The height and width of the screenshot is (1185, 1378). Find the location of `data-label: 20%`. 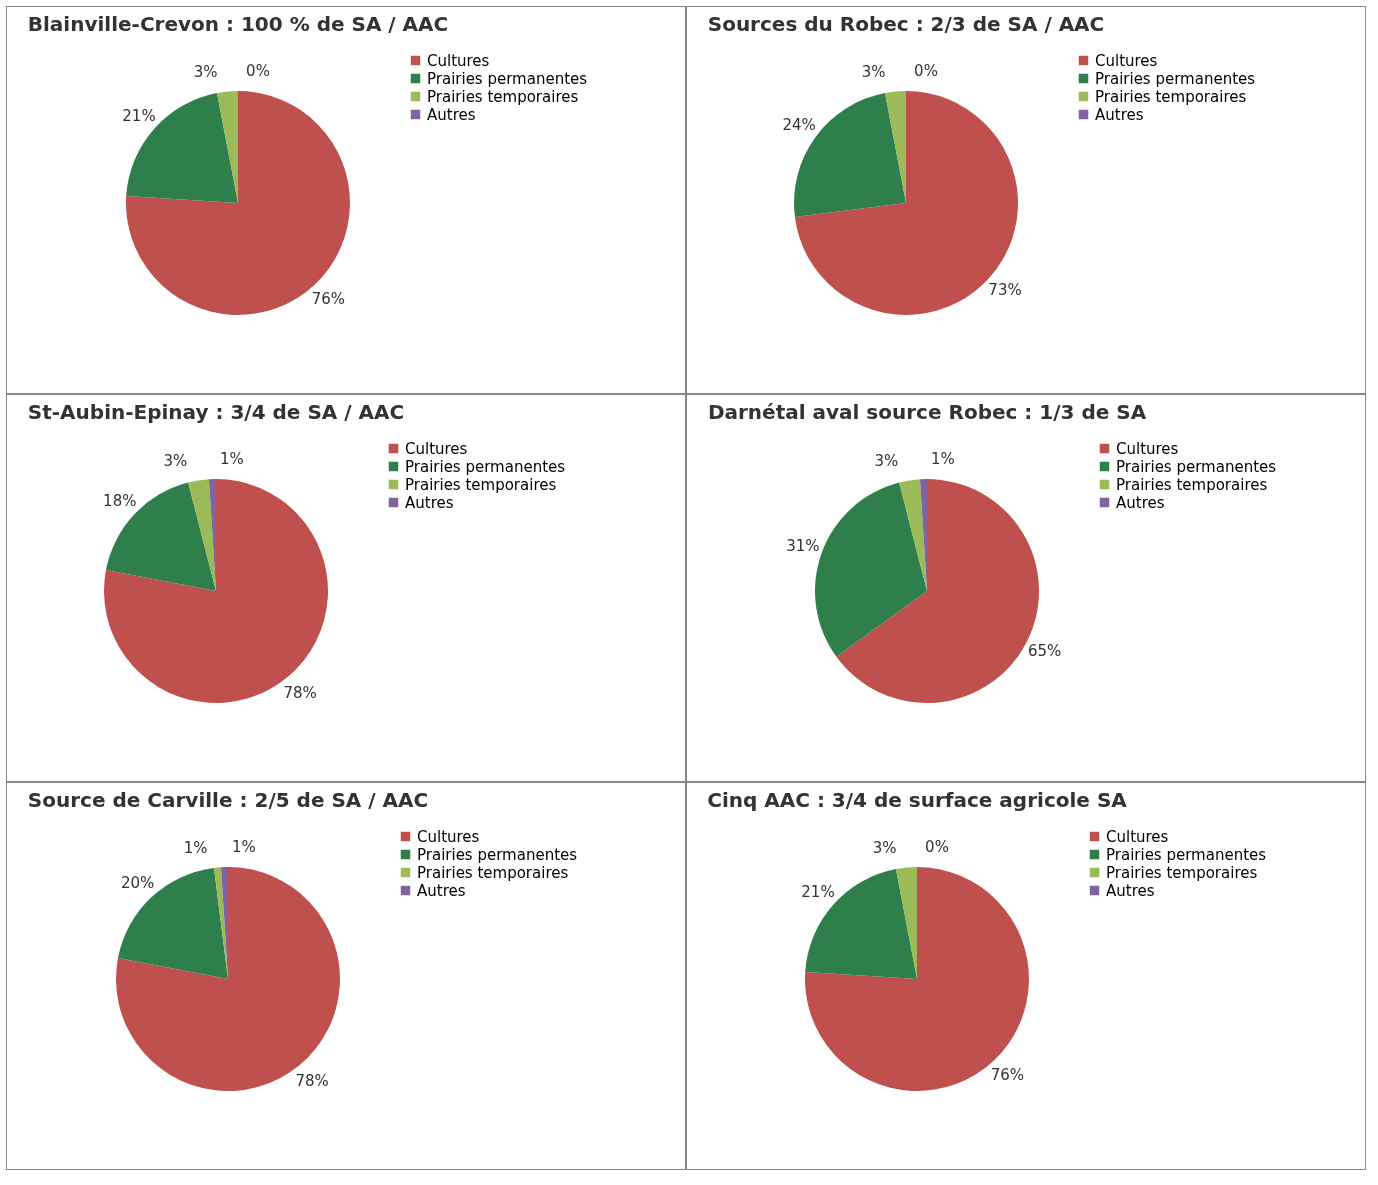

data-label: 20% is located at coordinates (137, 882).